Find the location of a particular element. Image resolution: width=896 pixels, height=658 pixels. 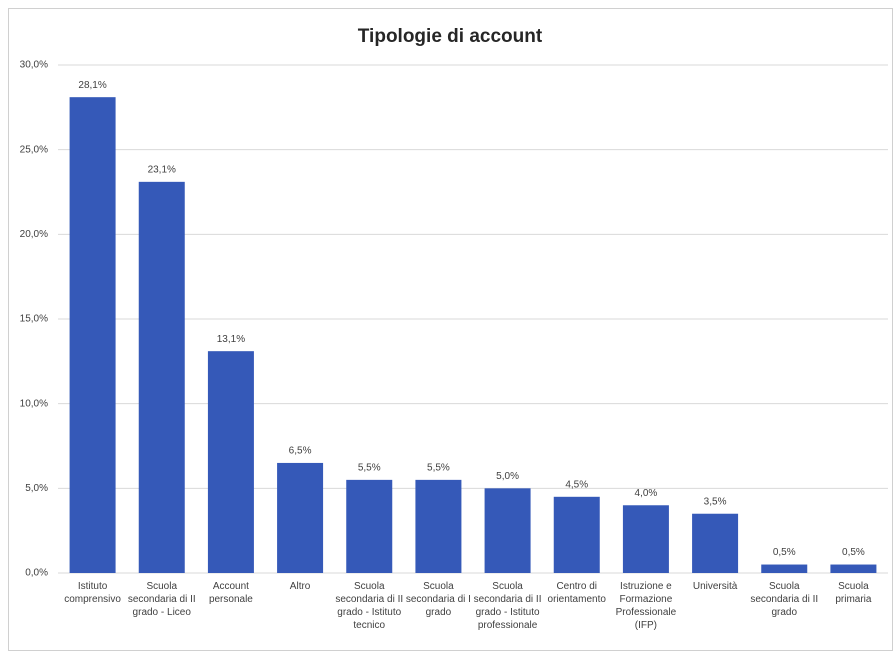

value-label: 4,5% is located at coordinates (576, 484).